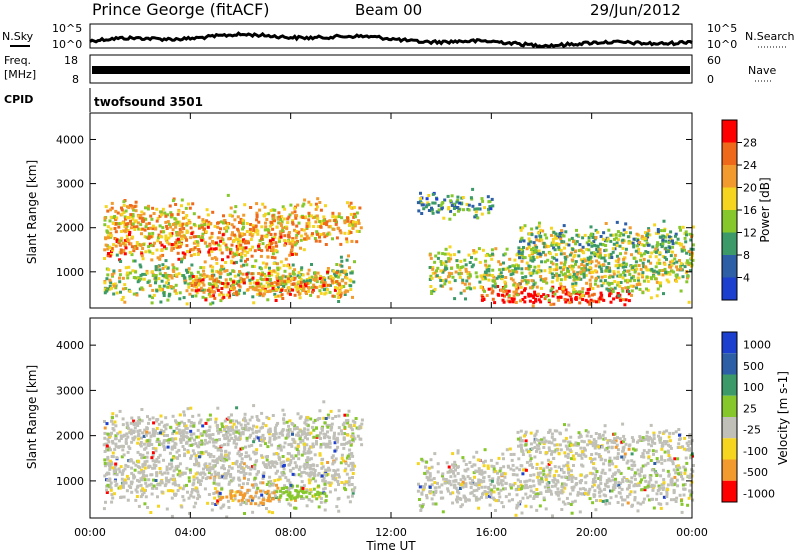  Describe the element at coordinates (18, 36) in the screenshot. I see `nsky-label: N.Sky` at that location.